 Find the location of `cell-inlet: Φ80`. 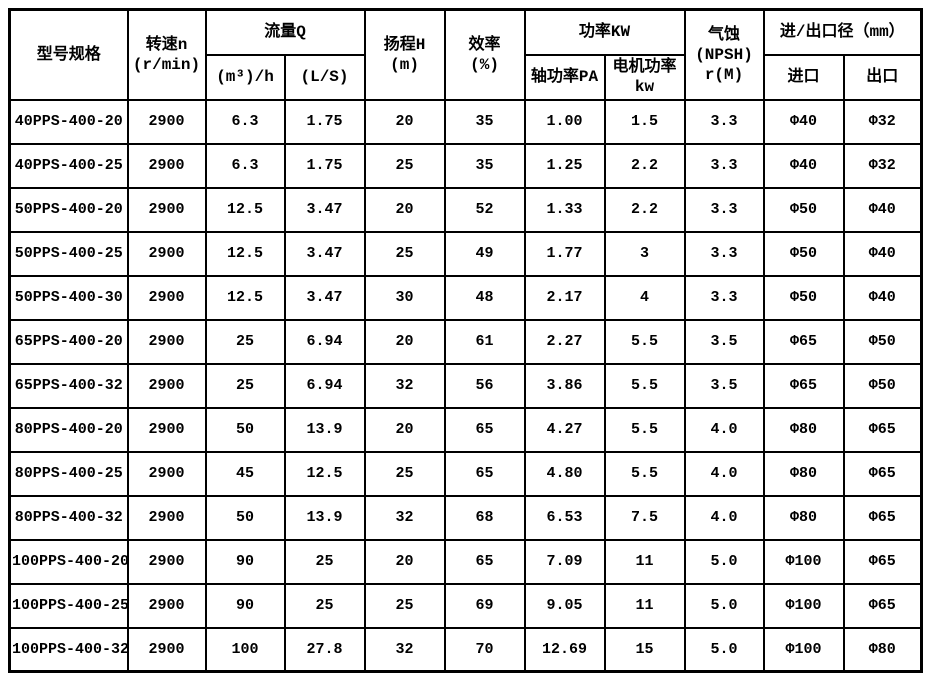

cell-inlet: Φ80 is located at coordinates (803, 517).